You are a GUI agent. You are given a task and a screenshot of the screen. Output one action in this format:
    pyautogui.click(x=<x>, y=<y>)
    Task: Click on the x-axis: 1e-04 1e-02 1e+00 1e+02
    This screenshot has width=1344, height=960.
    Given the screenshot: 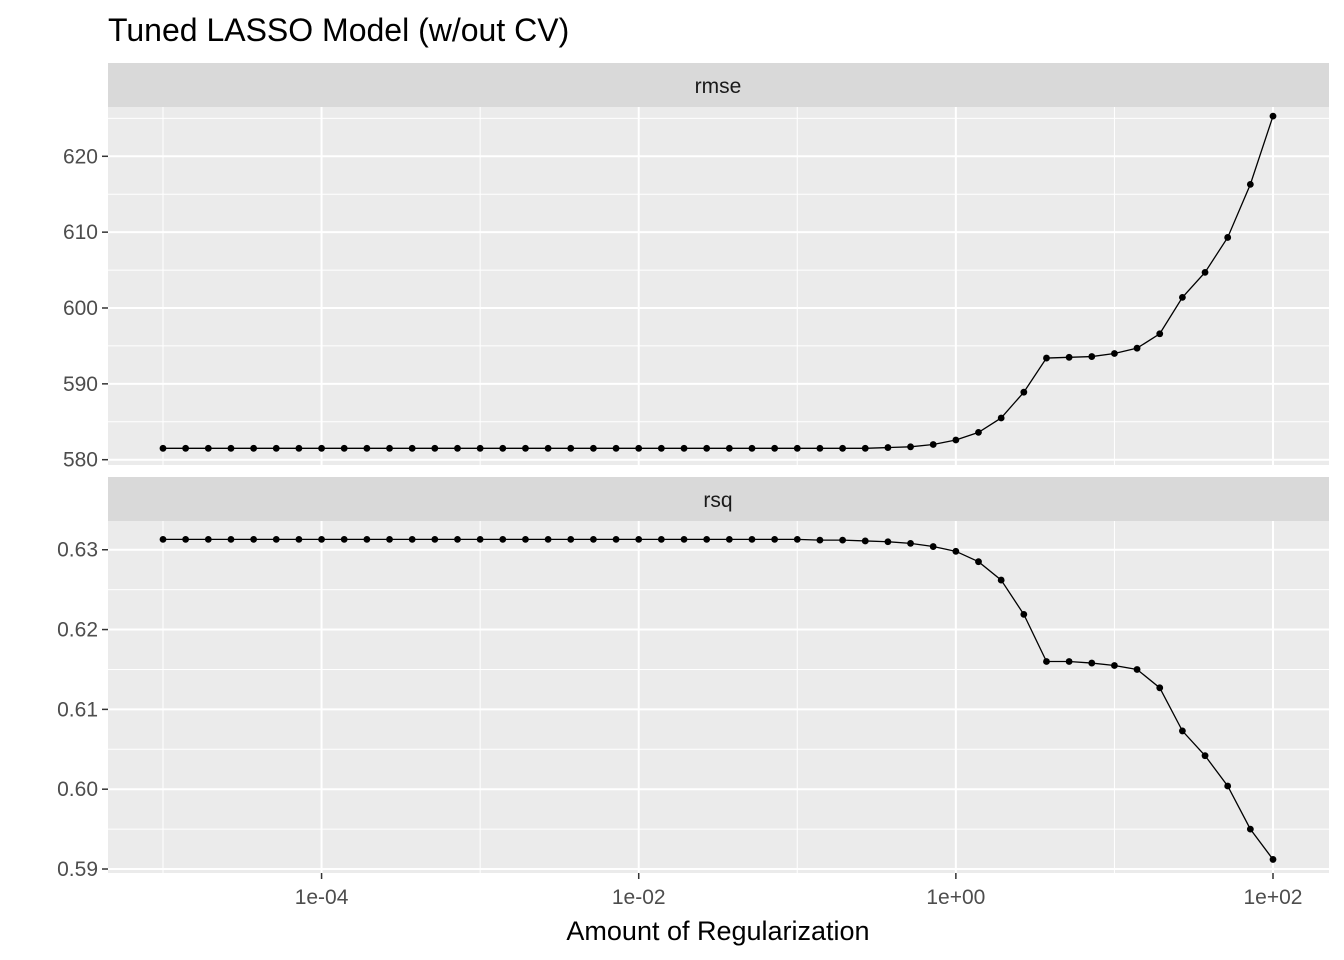 What is the action you would take?
    pyautogui.click(x=799, y=891)
    